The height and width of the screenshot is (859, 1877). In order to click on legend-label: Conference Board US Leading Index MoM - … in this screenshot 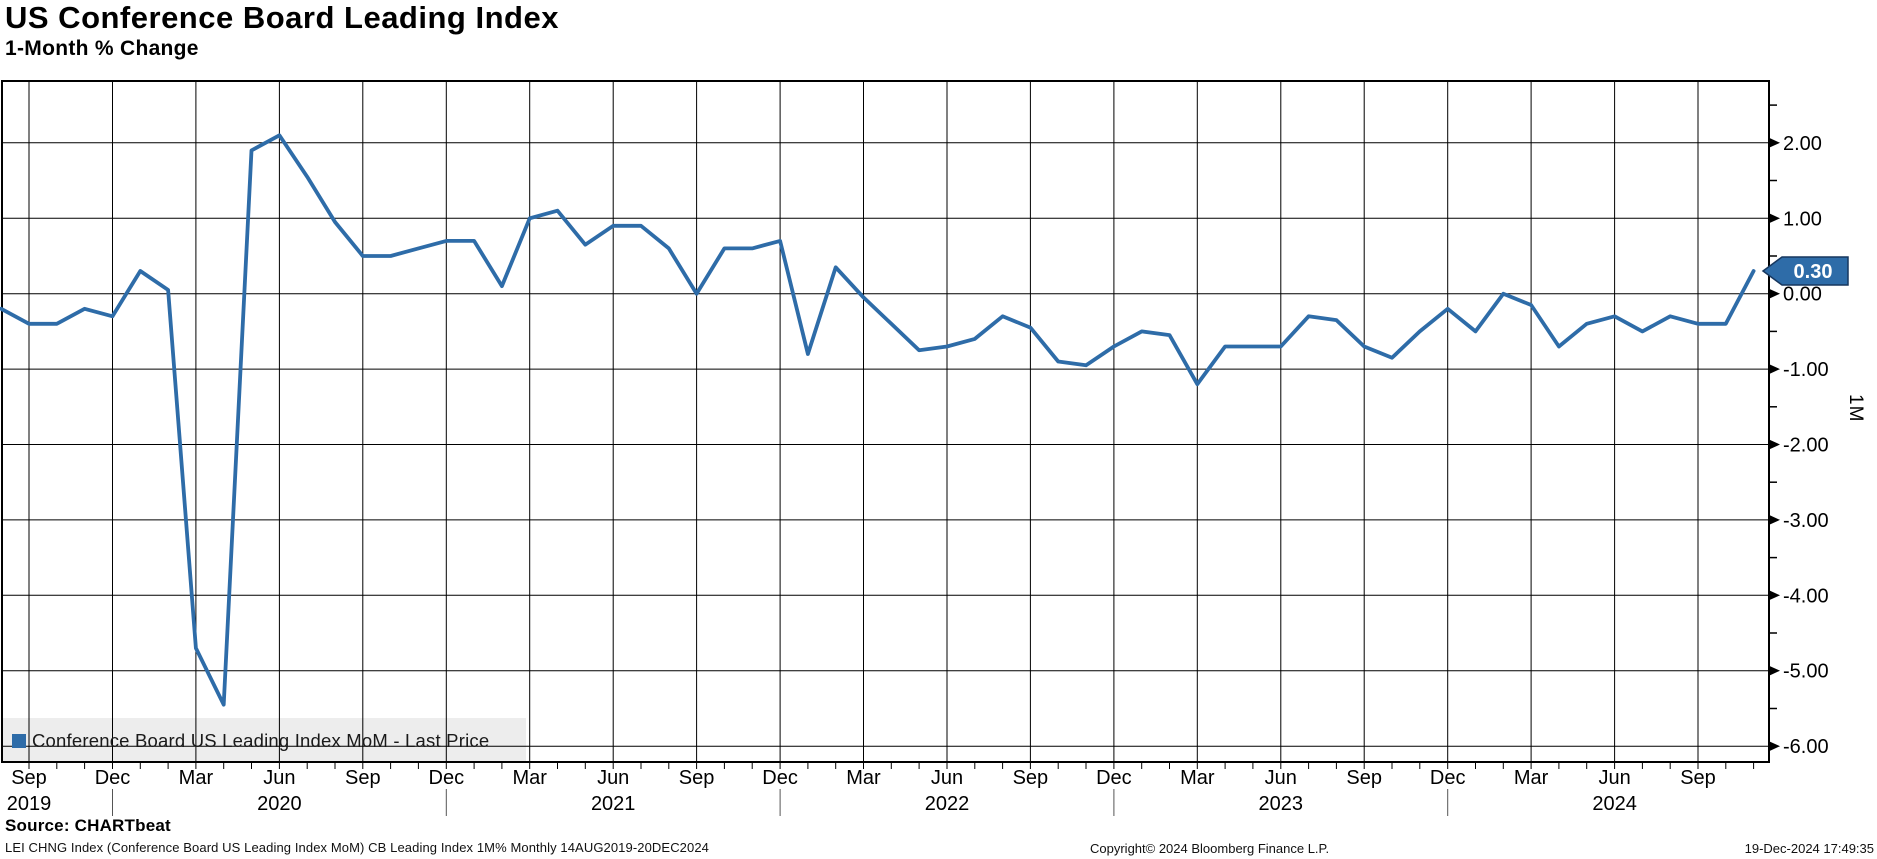, I will do `click(261, 740)`.